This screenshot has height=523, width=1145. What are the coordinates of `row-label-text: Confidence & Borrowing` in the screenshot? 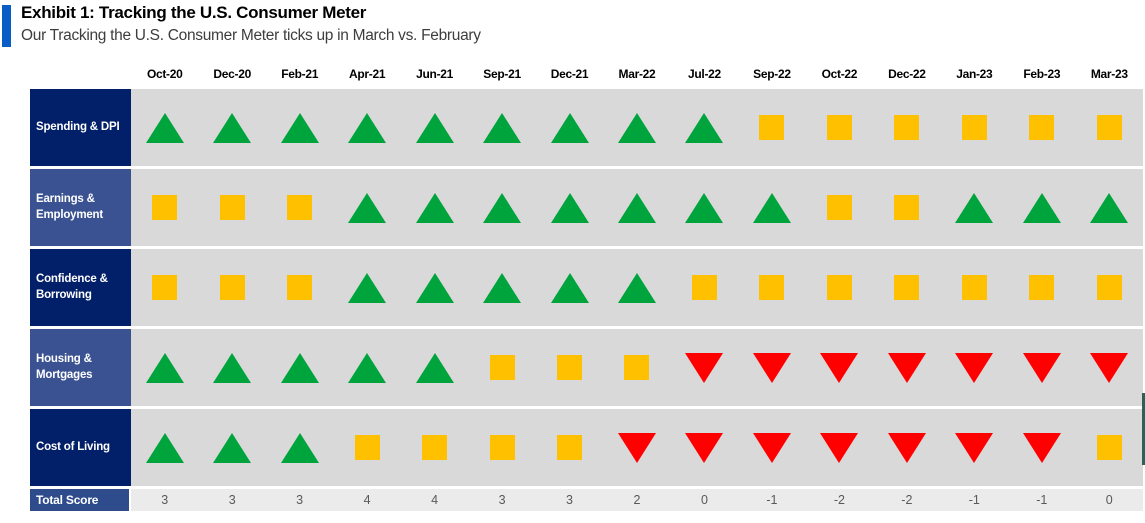 It's located at (72, 286).